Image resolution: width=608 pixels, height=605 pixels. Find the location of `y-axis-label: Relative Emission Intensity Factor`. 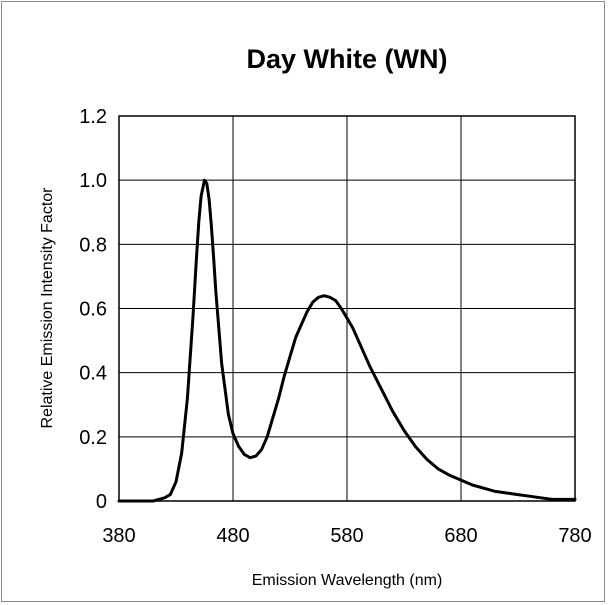

y-axis-label: Relative Emission Intensity Factor is located at coordinates (47, 308).